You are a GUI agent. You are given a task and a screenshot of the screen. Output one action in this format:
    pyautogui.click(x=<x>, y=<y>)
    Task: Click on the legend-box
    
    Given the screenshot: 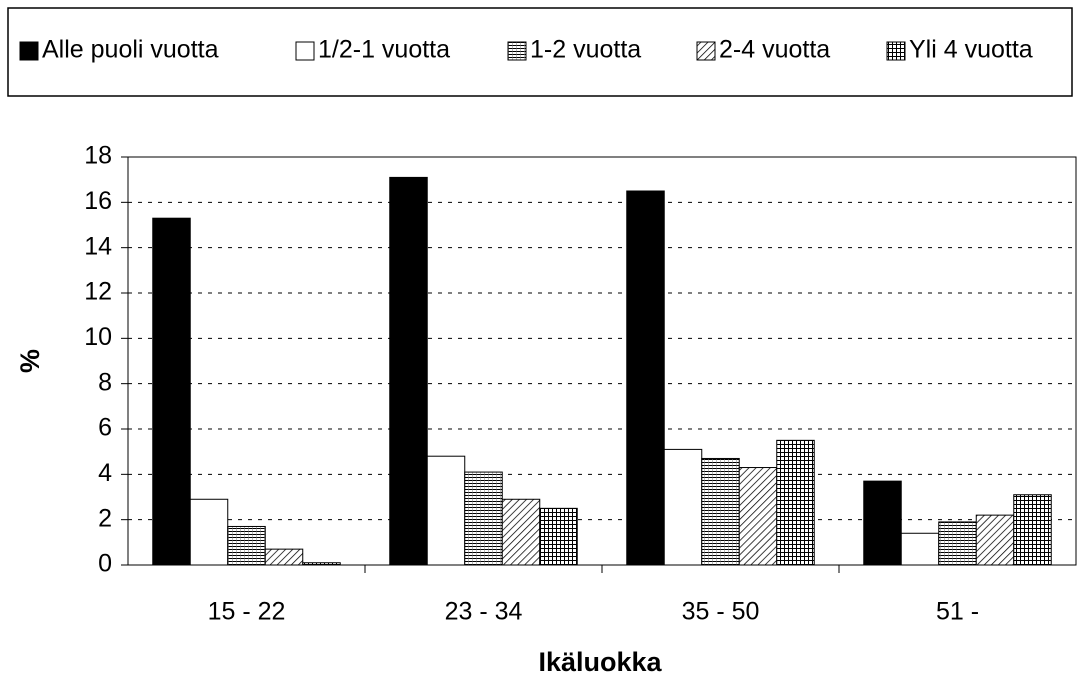 What is the action you would take?
    pyautogui.click(x=540, y=52)
    